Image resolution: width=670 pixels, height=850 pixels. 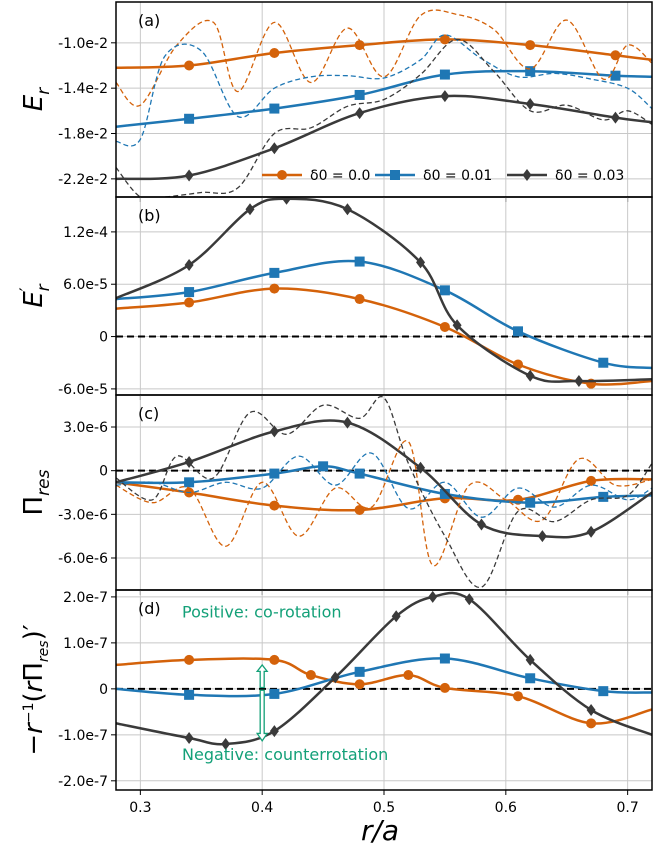 I want to click on legend-item: δ0 = 0.01, so click(x=433, y=176).